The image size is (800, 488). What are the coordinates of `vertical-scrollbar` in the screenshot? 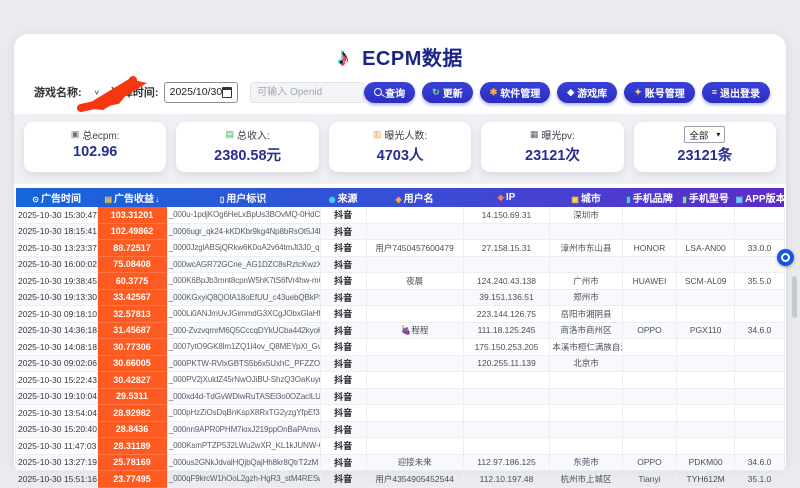 It's located at (794, 297).